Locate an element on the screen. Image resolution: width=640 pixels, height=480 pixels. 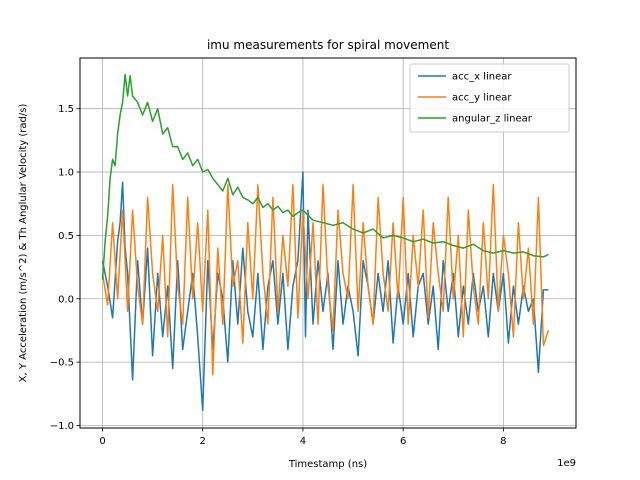
y-tick-label: 0.5 is located at coordinates (66, 236).